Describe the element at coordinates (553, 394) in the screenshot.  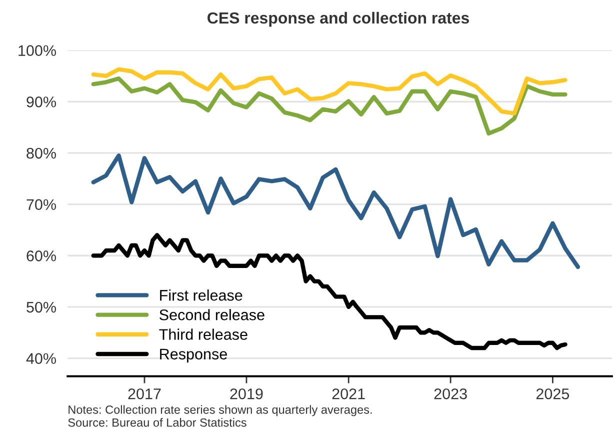
I see `x-tick-label: 2025` at that location.